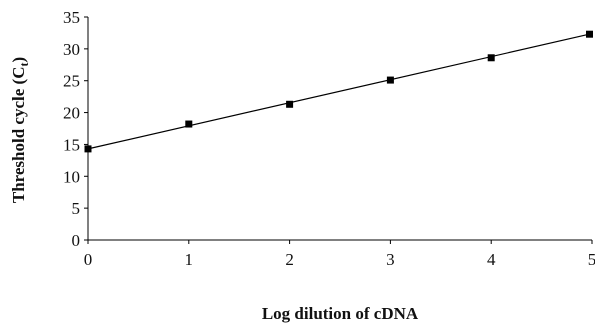 This screenshot has width=595, height=329. I want to click on x-tick-label-3: 3, so click(390, 259).